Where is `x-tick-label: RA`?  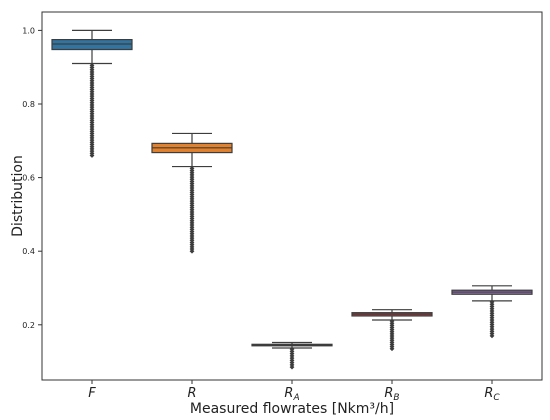 x-tick-label: RA is located at coordinates (291, 394).